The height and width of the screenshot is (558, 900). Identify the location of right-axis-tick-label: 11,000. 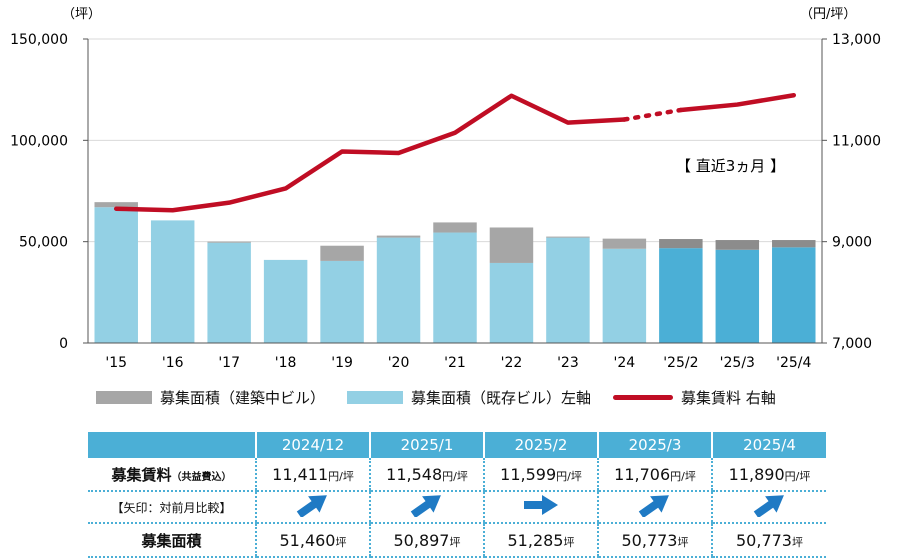
(856, 141).